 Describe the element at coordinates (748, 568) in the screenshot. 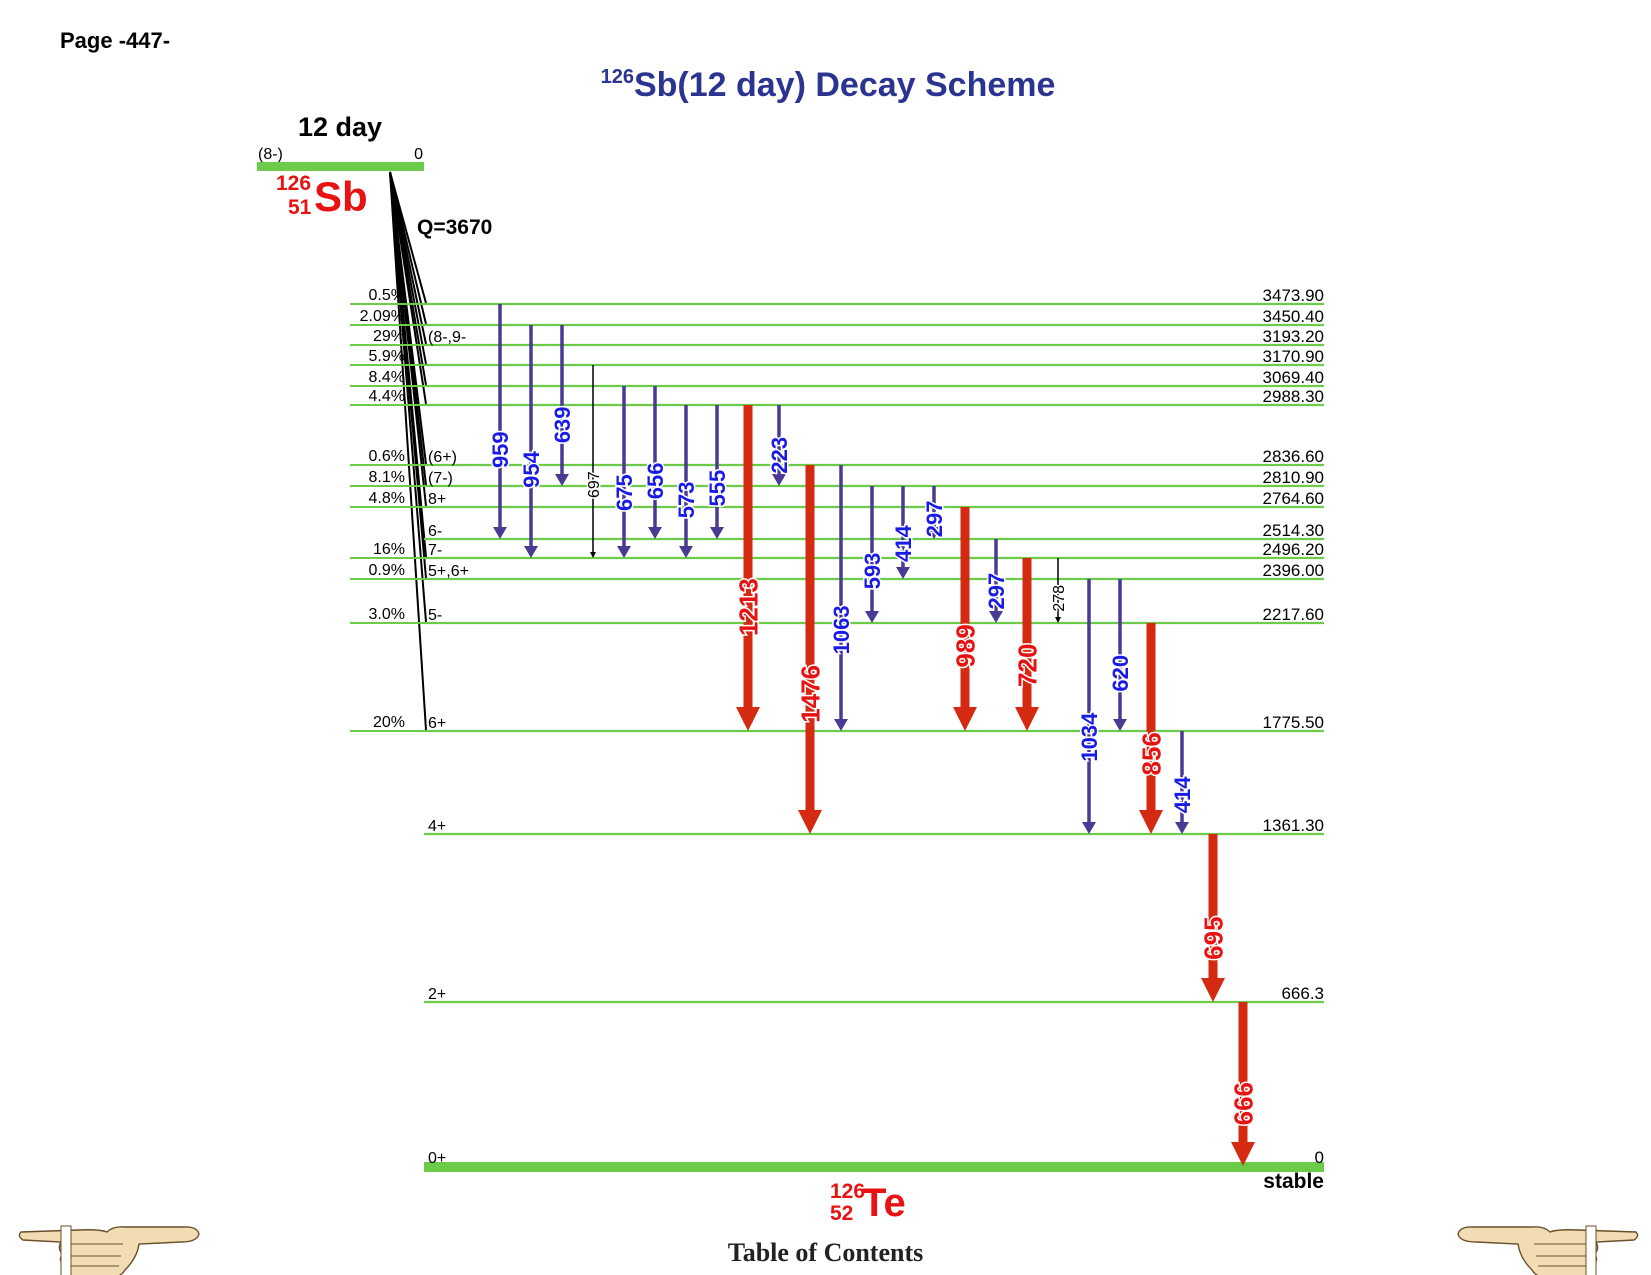

I see `gamma-1213: 1213` at that location.